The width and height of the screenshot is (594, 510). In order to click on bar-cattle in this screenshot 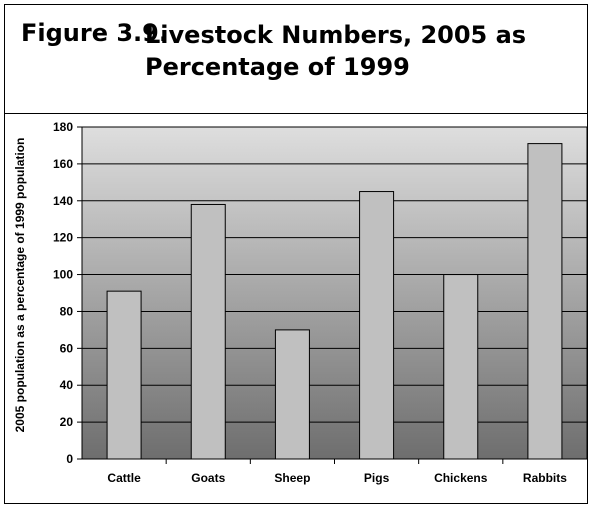, I will do `click(124, 375)`.